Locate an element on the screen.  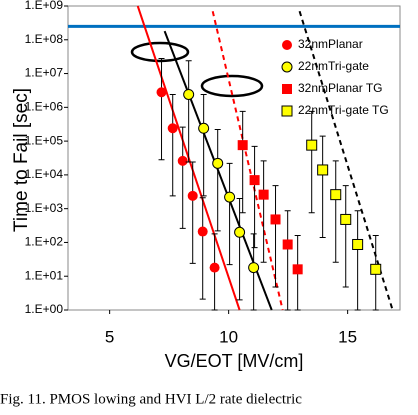
legend-label: 22nmTri-gate TG is located at coordinates (343, 110).